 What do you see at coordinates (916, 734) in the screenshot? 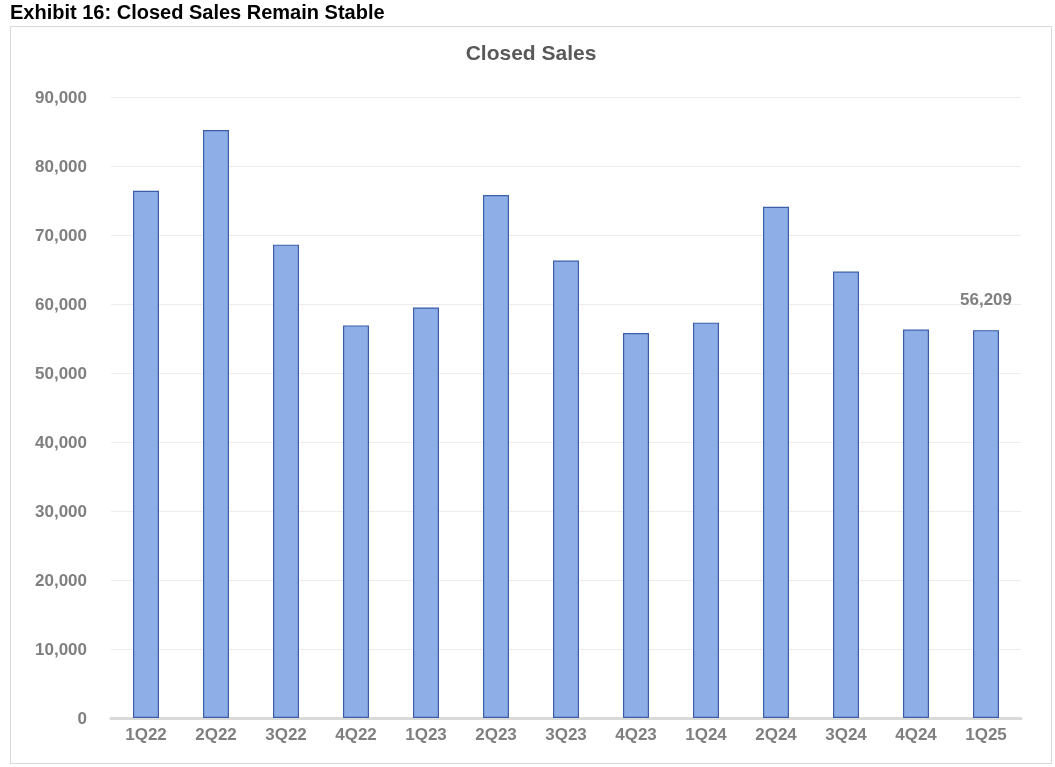
I see `x-tick-label: 4Q24` at bounding box center [916, 734].